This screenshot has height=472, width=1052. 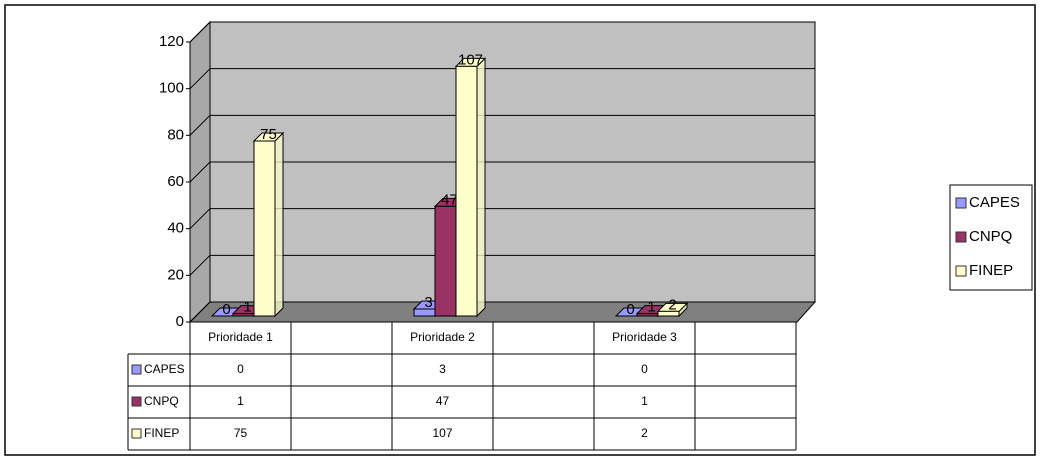 I want to click on legend-label: CAPES, so click(x=994, y=202).